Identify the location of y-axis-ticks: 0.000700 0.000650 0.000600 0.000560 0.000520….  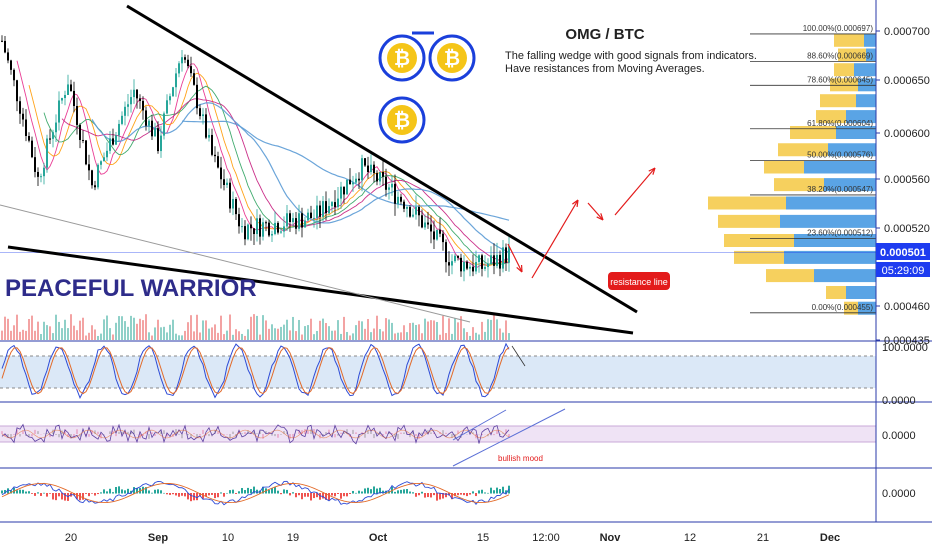
(903, 263).